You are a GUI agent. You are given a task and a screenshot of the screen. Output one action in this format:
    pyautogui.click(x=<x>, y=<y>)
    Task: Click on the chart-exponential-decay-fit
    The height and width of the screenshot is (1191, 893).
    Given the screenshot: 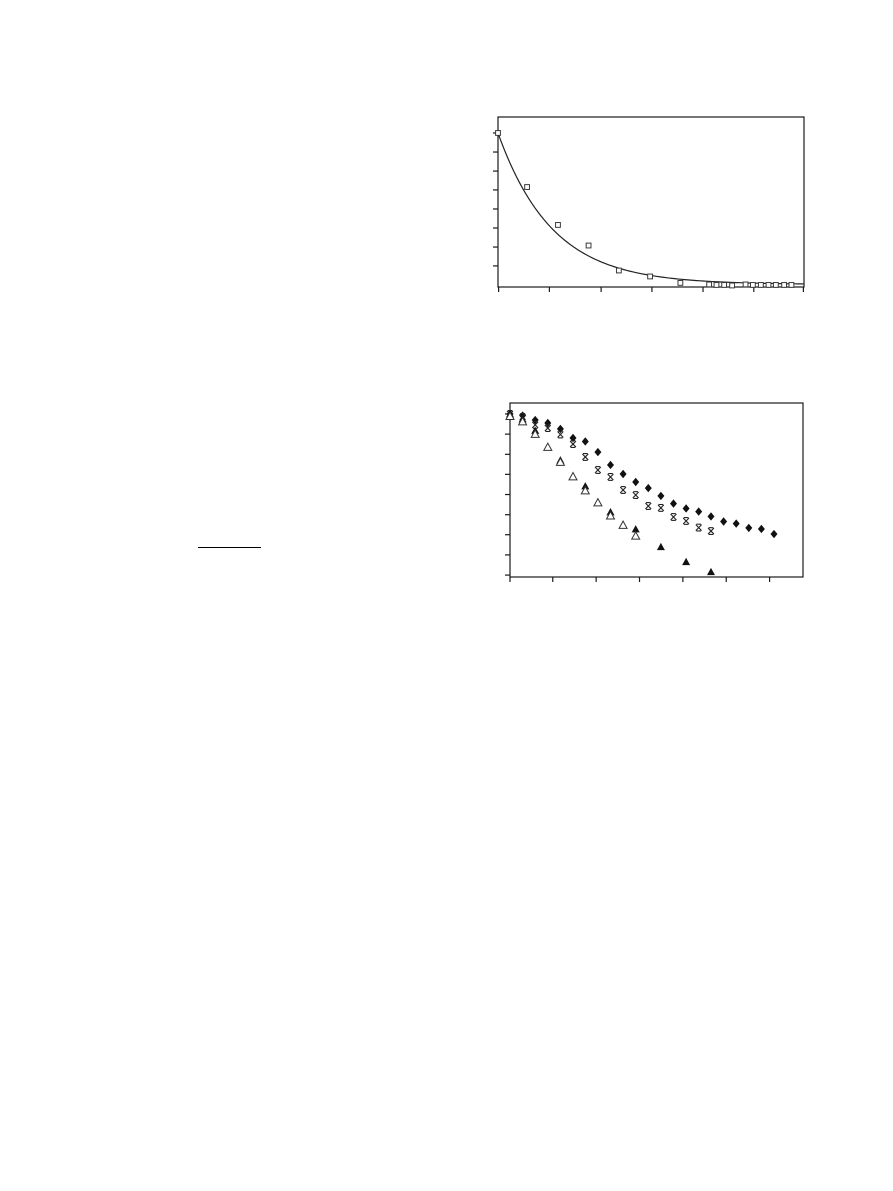 What is the action you would take?
    pyautogui.click(x=648, y=204)
    